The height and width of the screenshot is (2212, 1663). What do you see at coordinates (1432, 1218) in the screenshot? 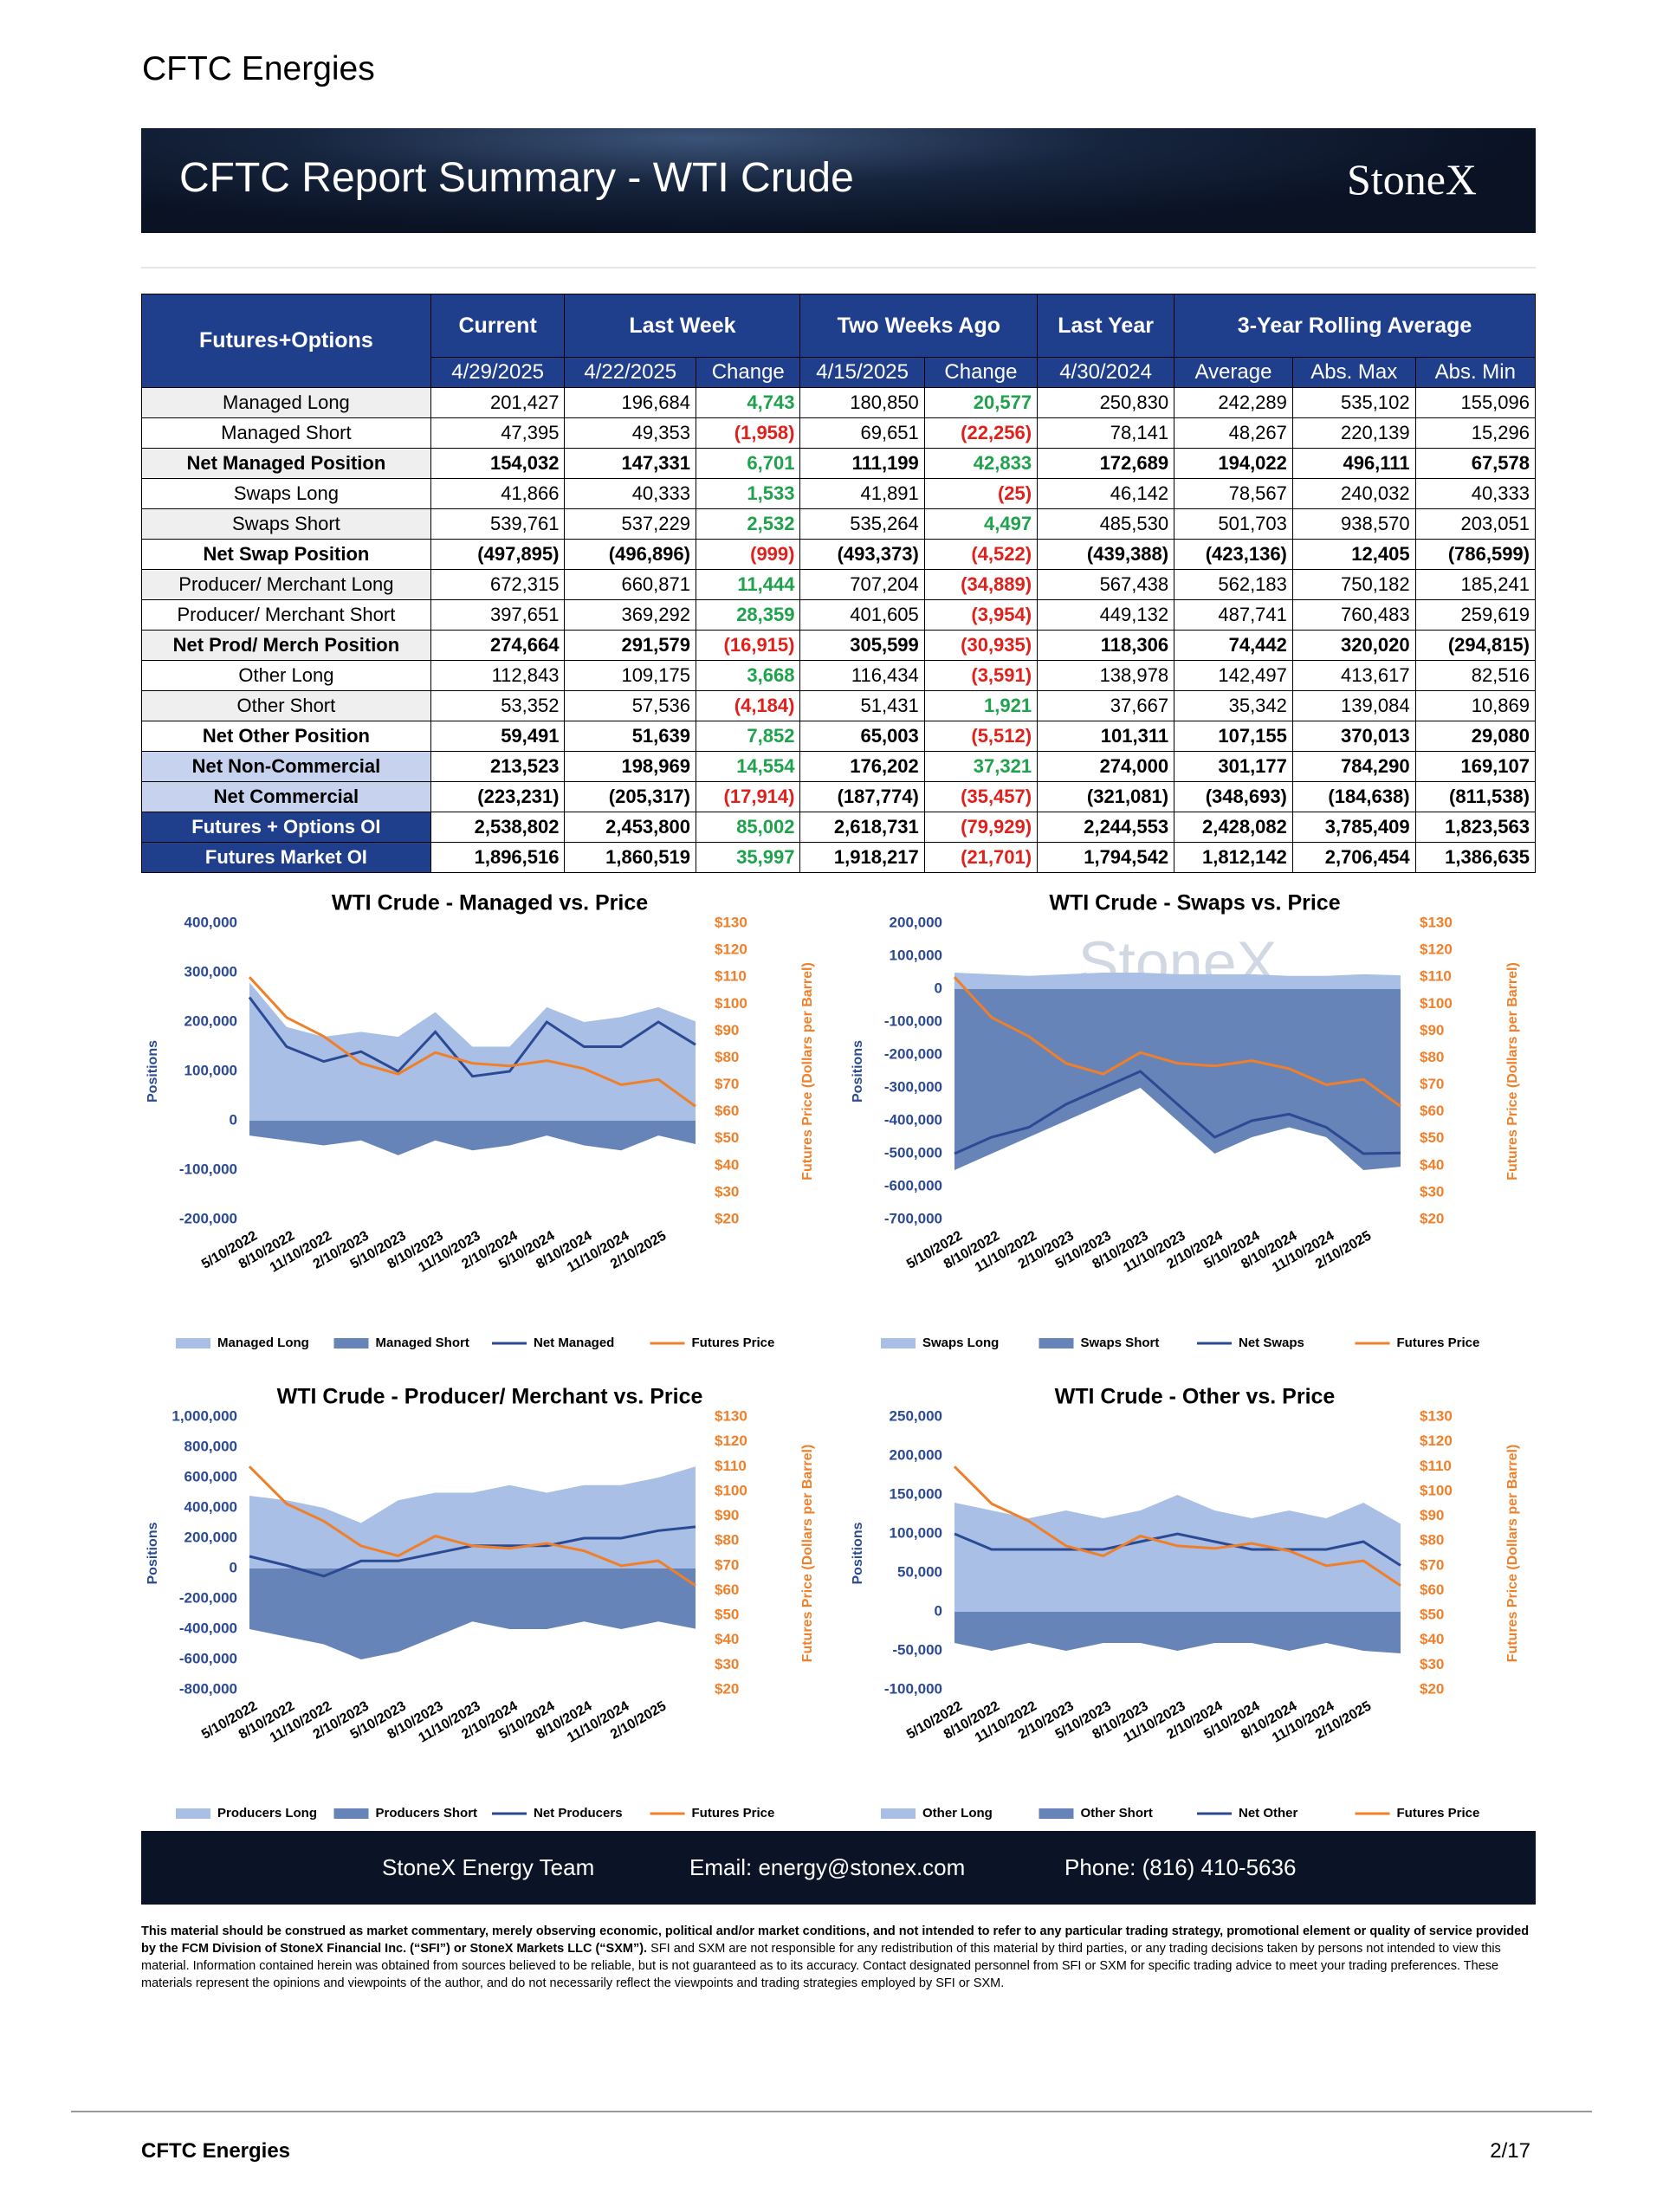
I see `y2-tick-label: $20` at bounding box center [1432, 1218].